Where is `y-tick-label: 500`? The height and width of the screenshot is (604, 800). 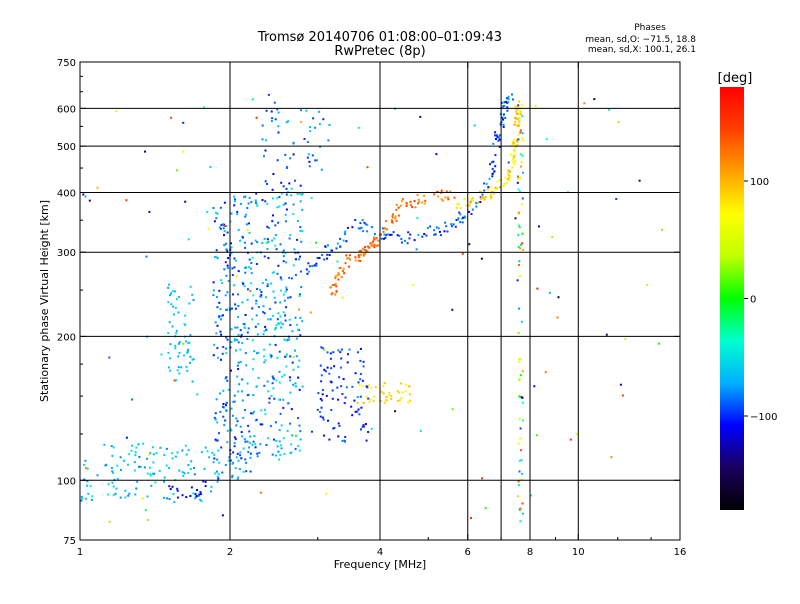 y-tick-label: 500 is located at coordinates (66, 147).